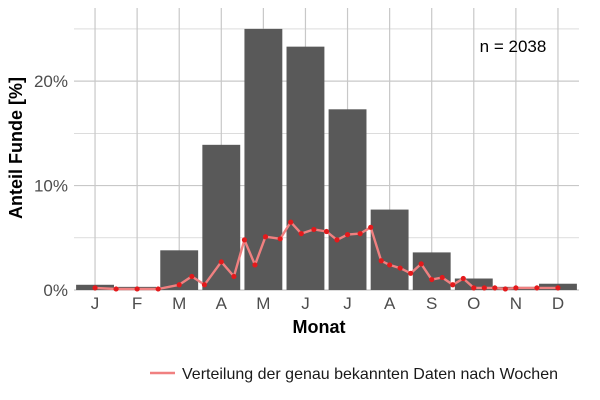 The height and width of the screenshot is (400, 600). Describe the element at coordinates (137, 303) in the screenshot. I see `x-tick-label: F` at that location.